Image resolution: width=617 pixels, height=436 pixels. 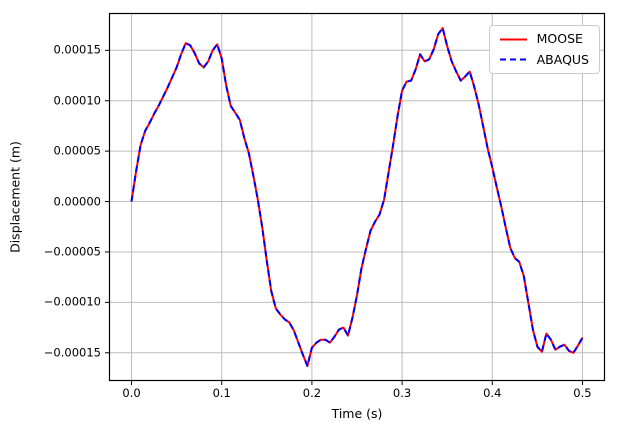 I want to click on y-tick-label: 0.00010, so click(x=77, y=100).